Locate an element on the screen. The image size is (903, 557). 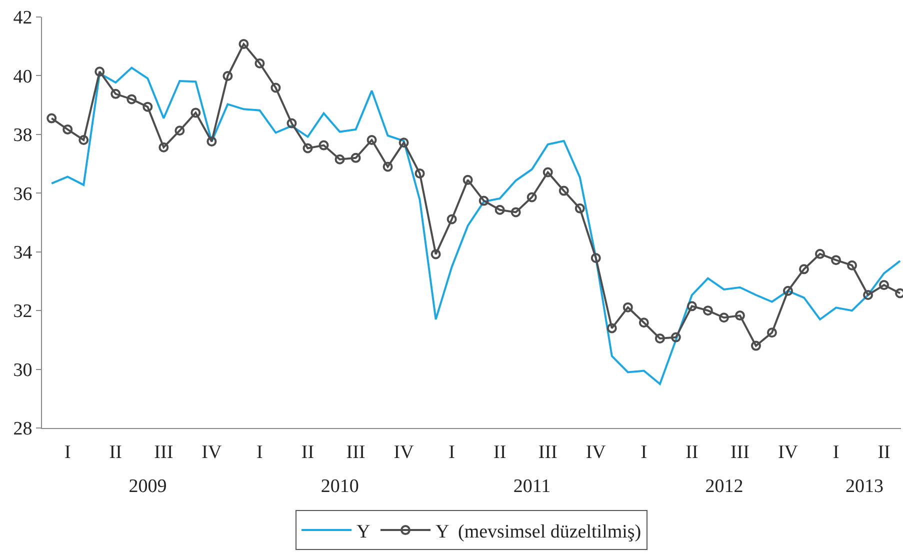
y-tick-label: 28 is located at coordinates (22, 429).